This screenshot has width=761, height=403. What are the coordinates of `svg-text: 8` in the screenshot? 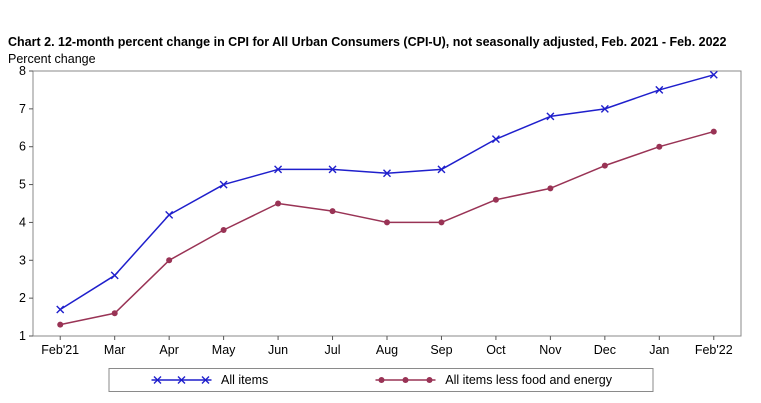 It's located at (22, 72).